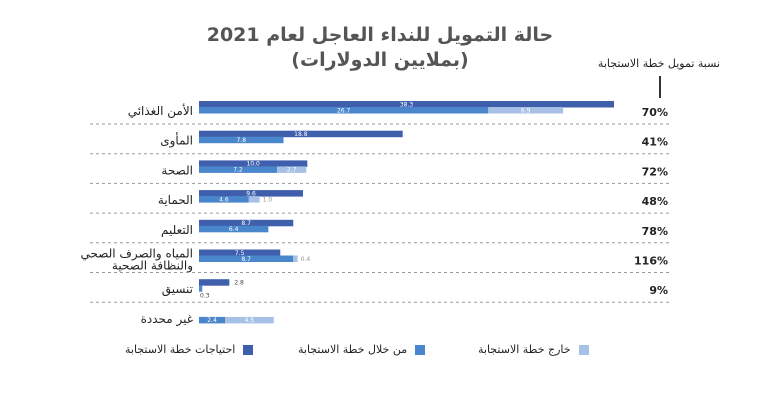  I want to click on value-label-within-plan: 2.4, so click(212, 320).